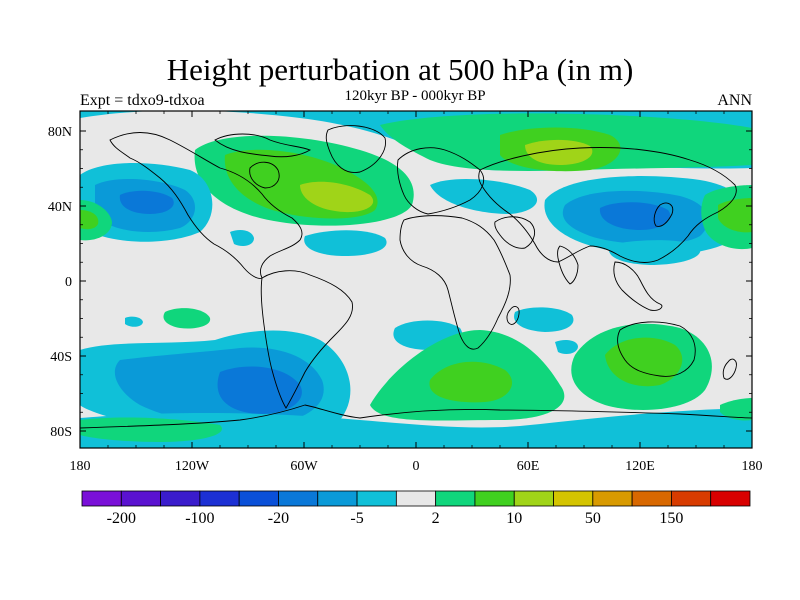  I want to click on subtitle: 120kyr BP - 000kyr BP, so click(415, 96).